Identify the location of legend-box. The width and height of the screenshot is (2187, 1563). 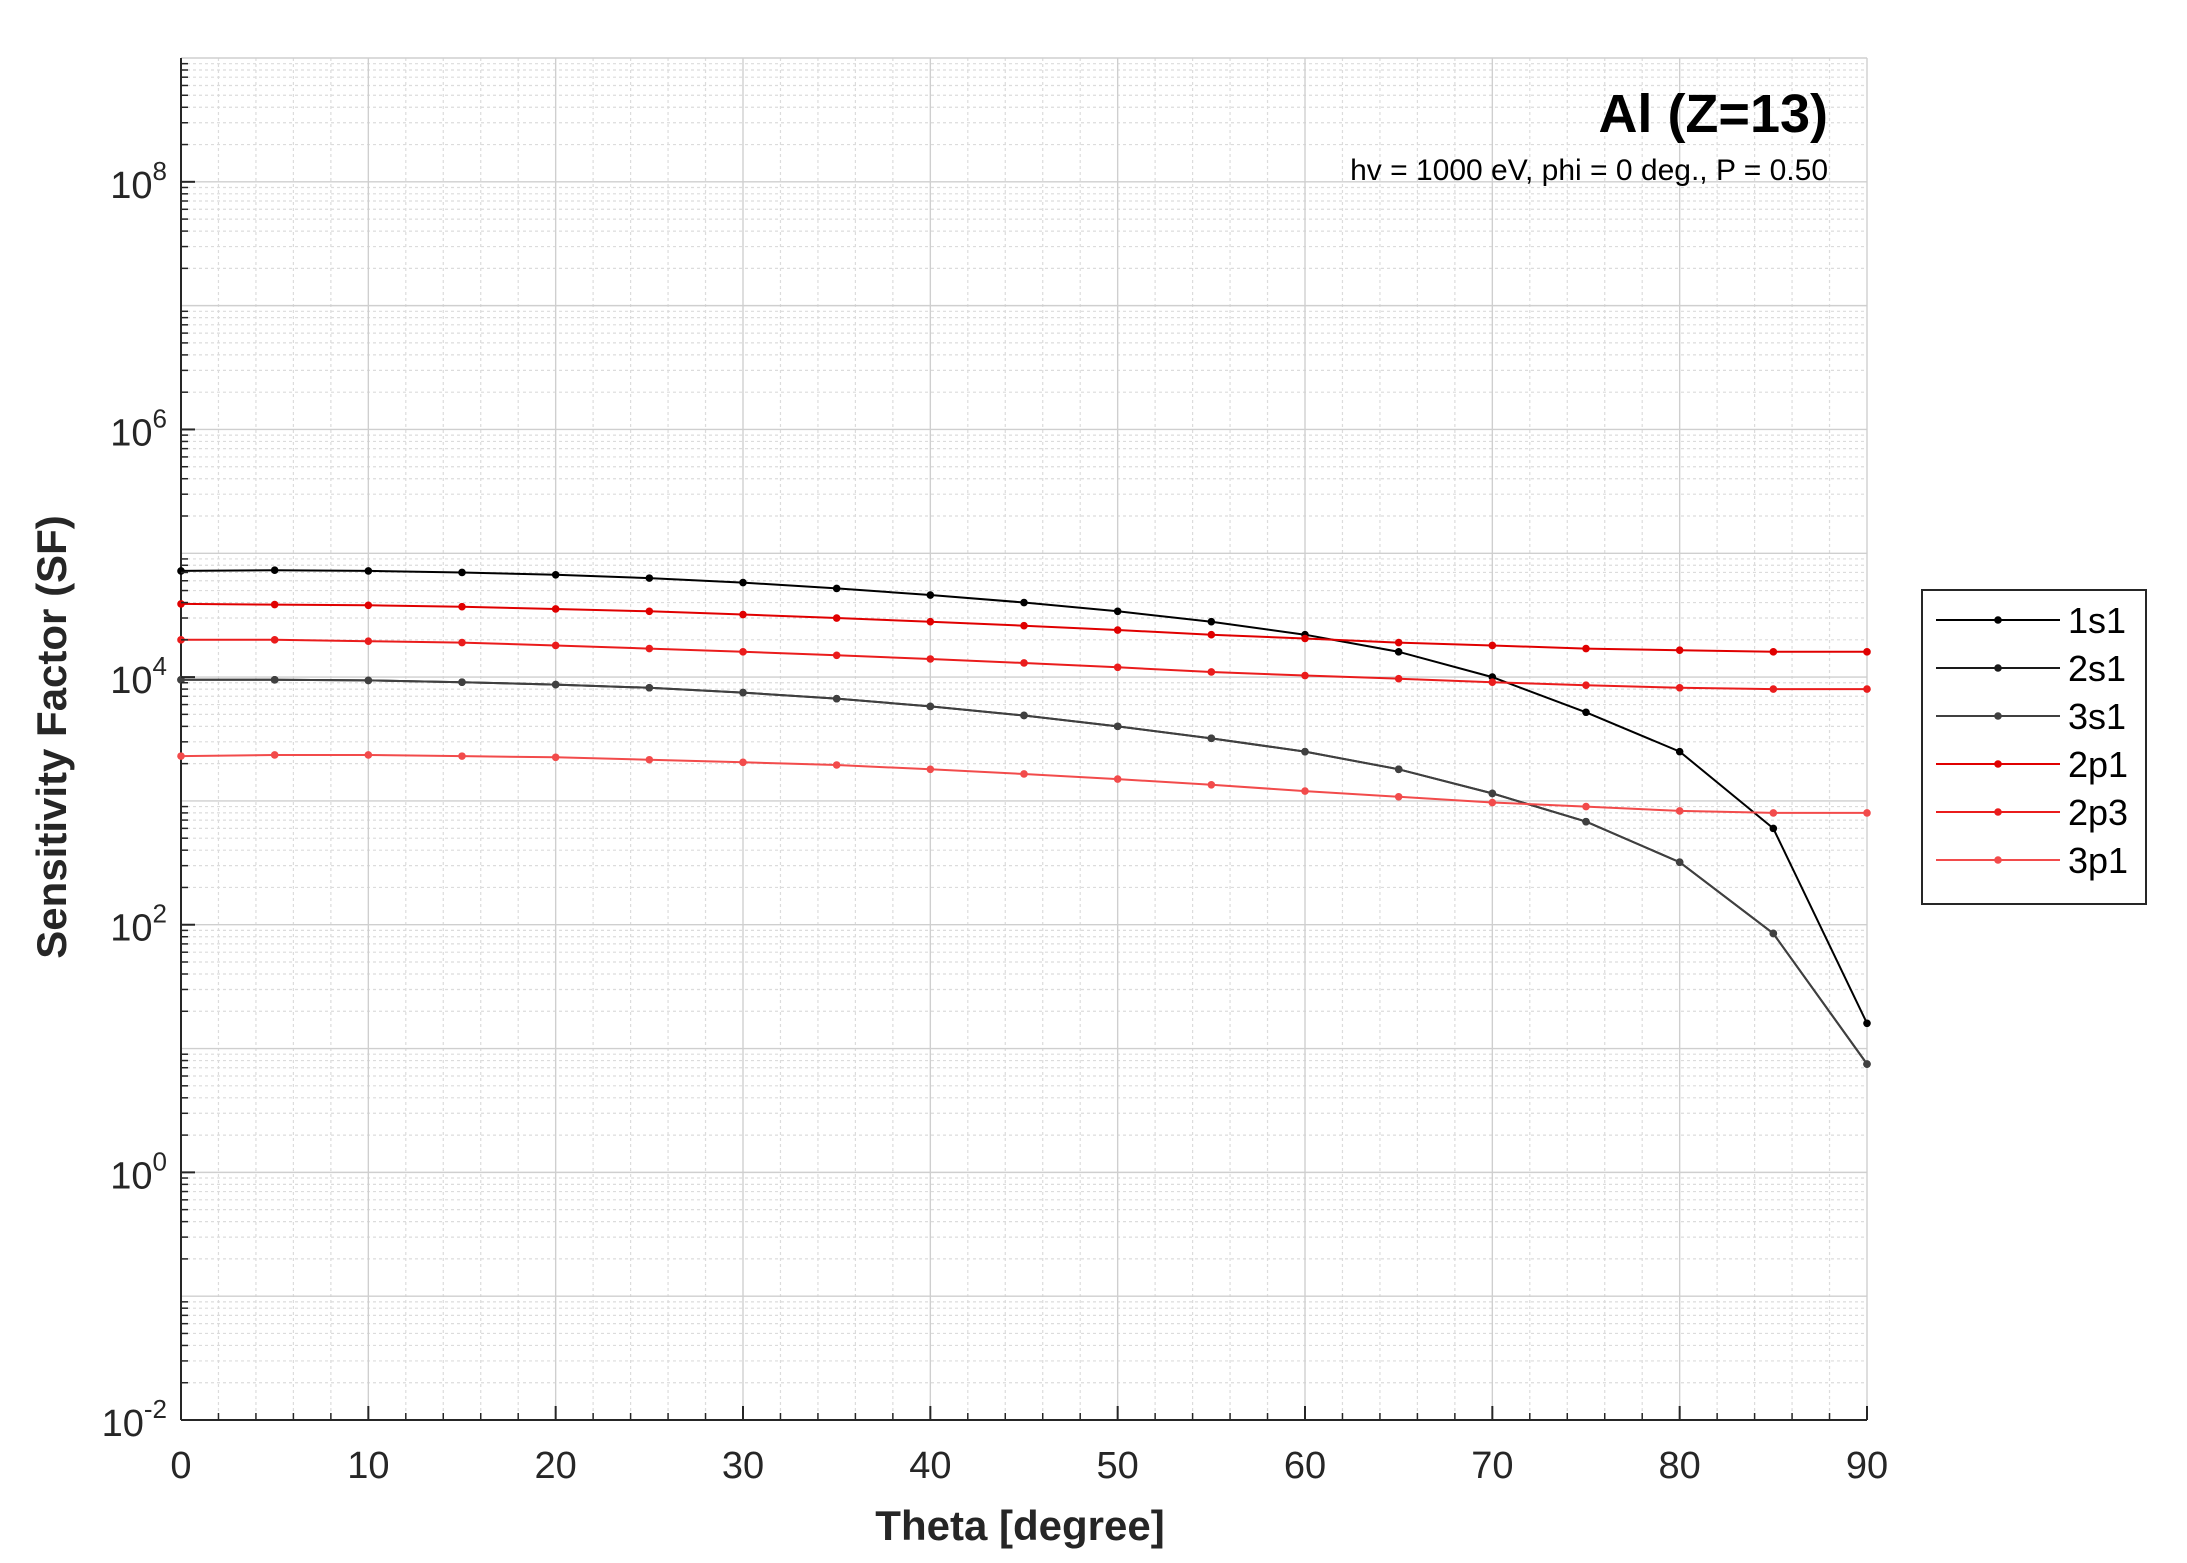
(2034, 747).